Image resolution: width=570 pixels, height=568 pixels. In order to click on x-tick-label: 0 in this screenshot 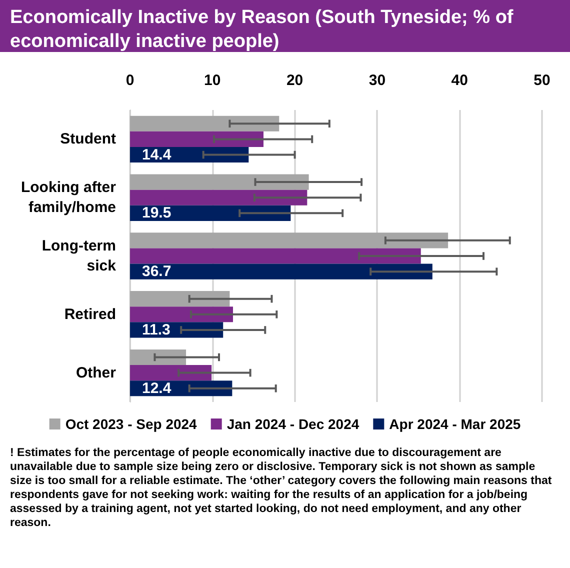, I will do `click(130, 80)`.